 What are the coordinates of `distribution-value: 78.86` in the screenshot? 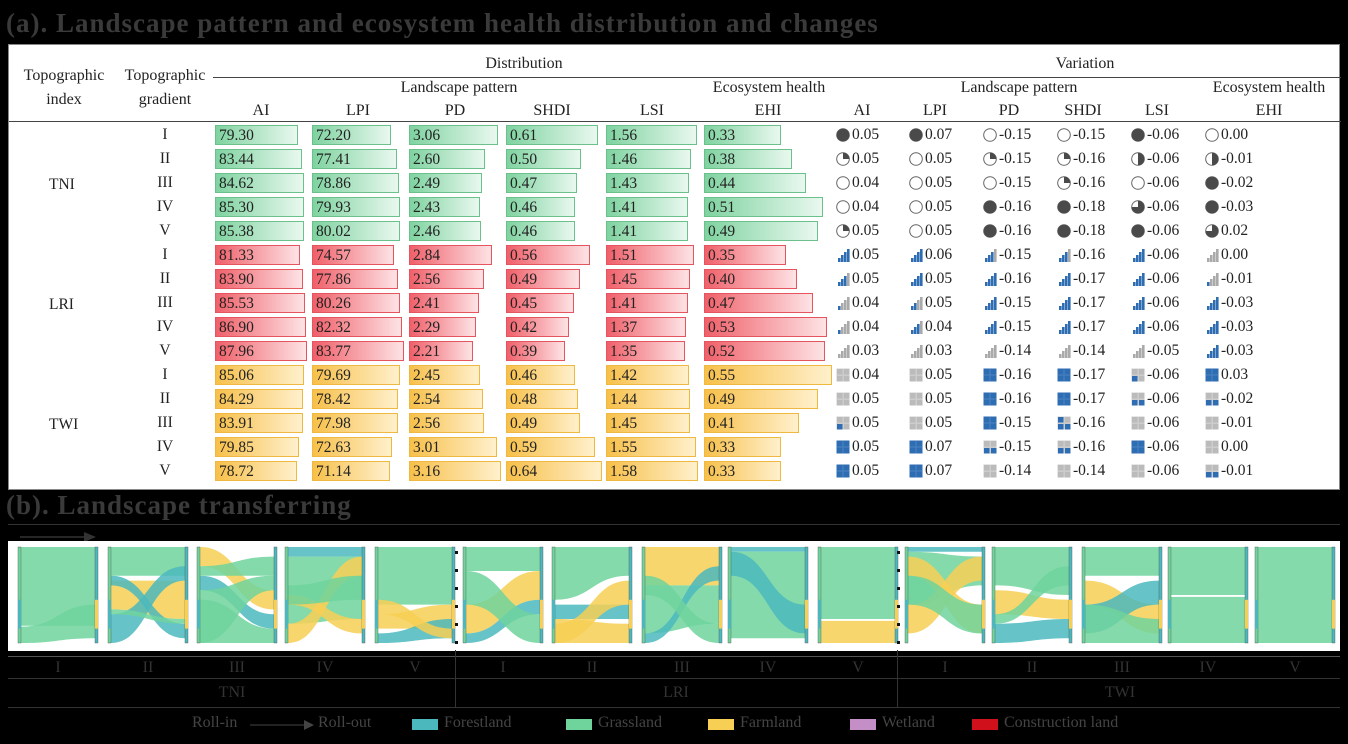 It's located at (333, 183).